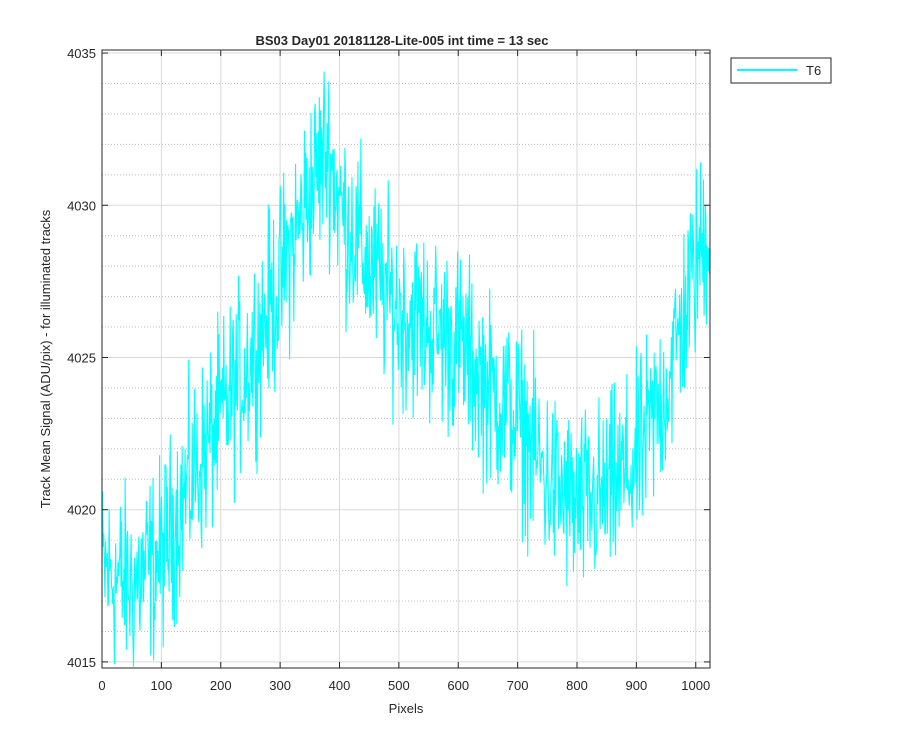 The height and width of the screenshot is (750, 900). Describe the element at coordinates (695, 685) in the screenshot. I see `x-tick-label: 1000` at that location.